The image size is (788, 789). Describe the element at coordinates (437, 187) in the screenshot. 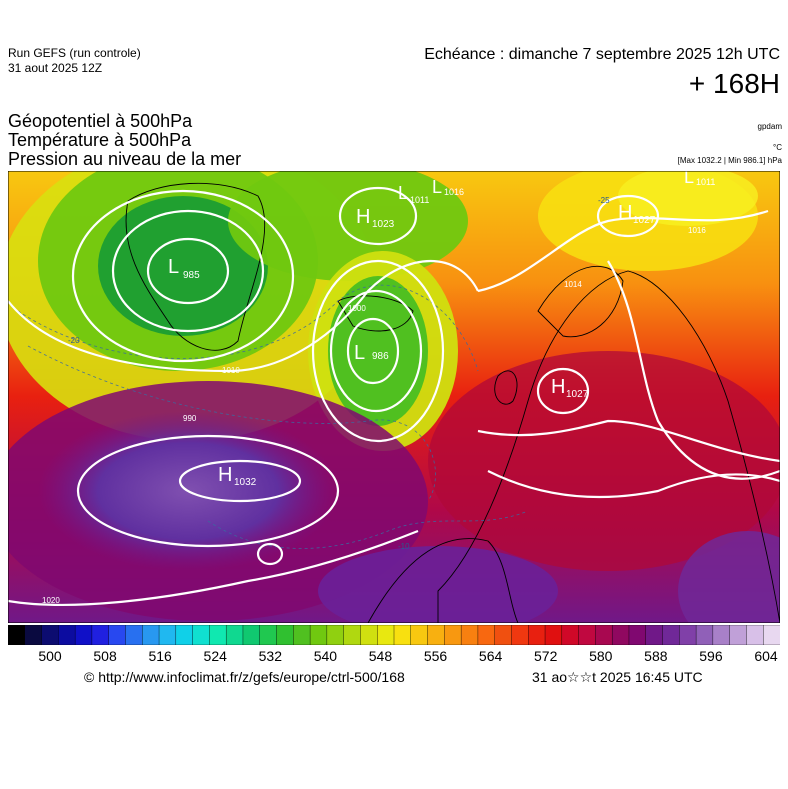

I see `low-north-2-center: L` at that location.